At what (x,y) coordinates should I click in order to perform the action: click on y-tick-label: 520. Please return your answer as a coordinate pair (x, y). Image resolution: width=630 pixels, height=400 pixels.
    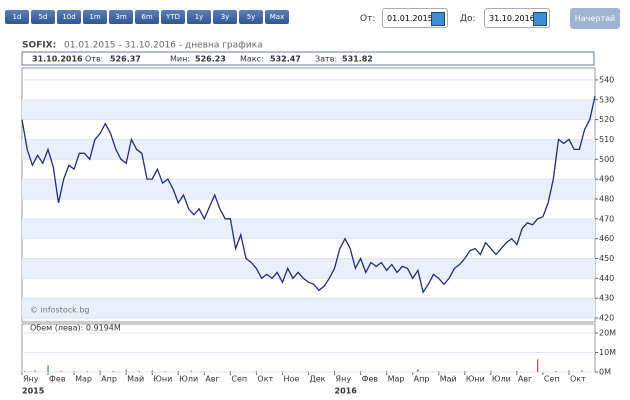
    Looking at the image, I should click on (606, 119).